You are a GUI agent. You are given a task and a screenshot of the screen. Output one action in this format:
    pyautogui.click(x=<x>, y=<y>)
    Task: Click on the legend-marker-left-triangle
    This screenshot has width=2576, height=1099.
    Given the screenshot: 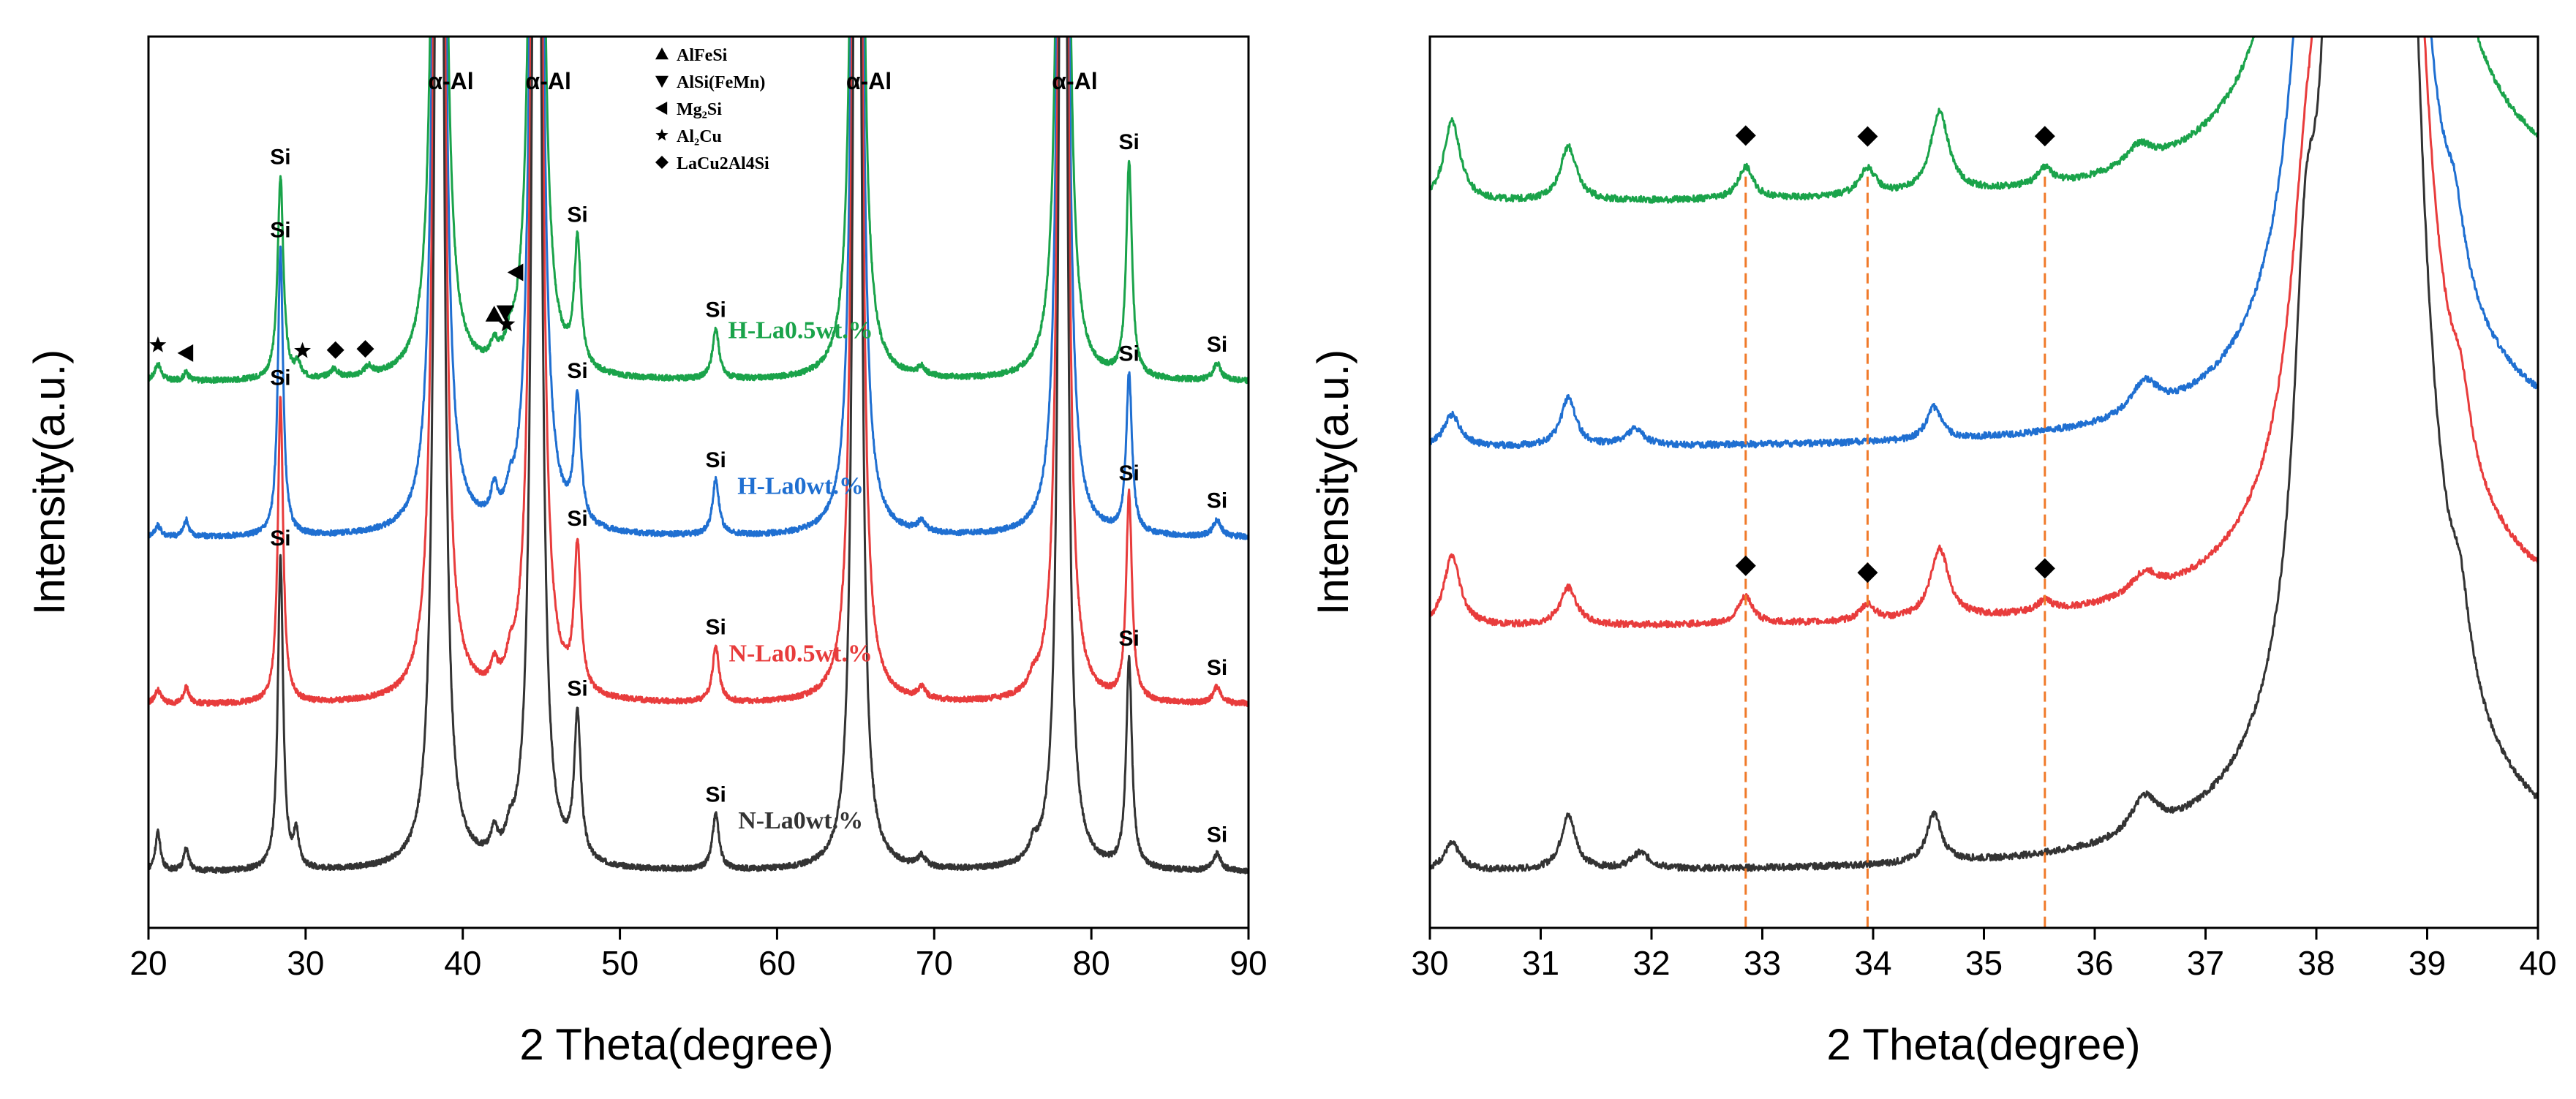 What is the action you would take?
    pyautogui.click(x=661, y=109)
    